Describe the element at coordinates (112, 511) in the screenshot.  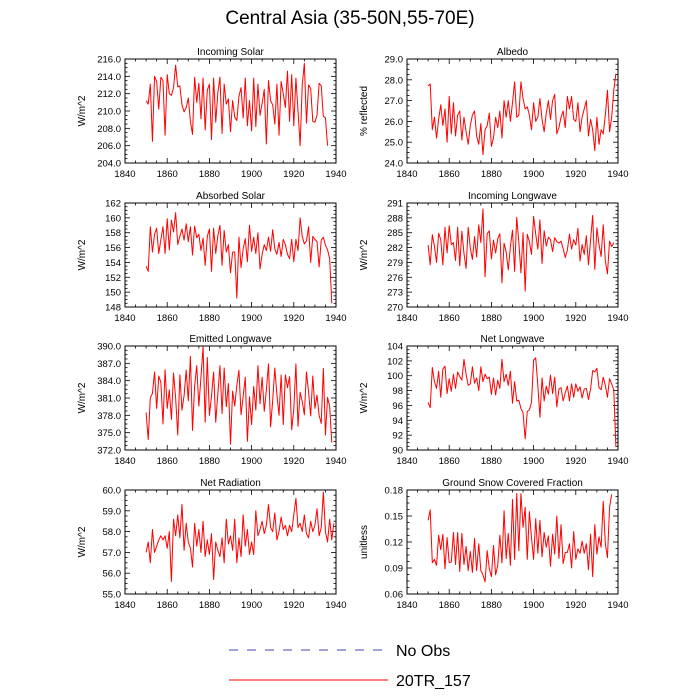
I see `y-tick-label: 59.0` at that location.